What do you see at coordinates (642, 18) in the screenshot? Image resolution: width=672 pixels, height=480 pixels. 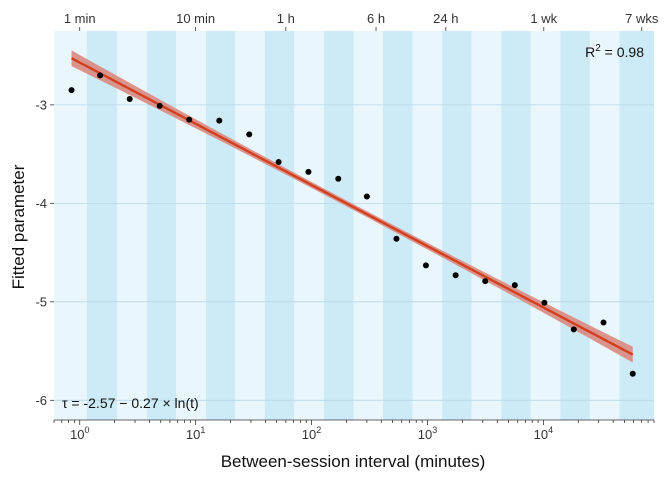 I see `top-tick-label: 7 wks` at bounding box center [642, 18].